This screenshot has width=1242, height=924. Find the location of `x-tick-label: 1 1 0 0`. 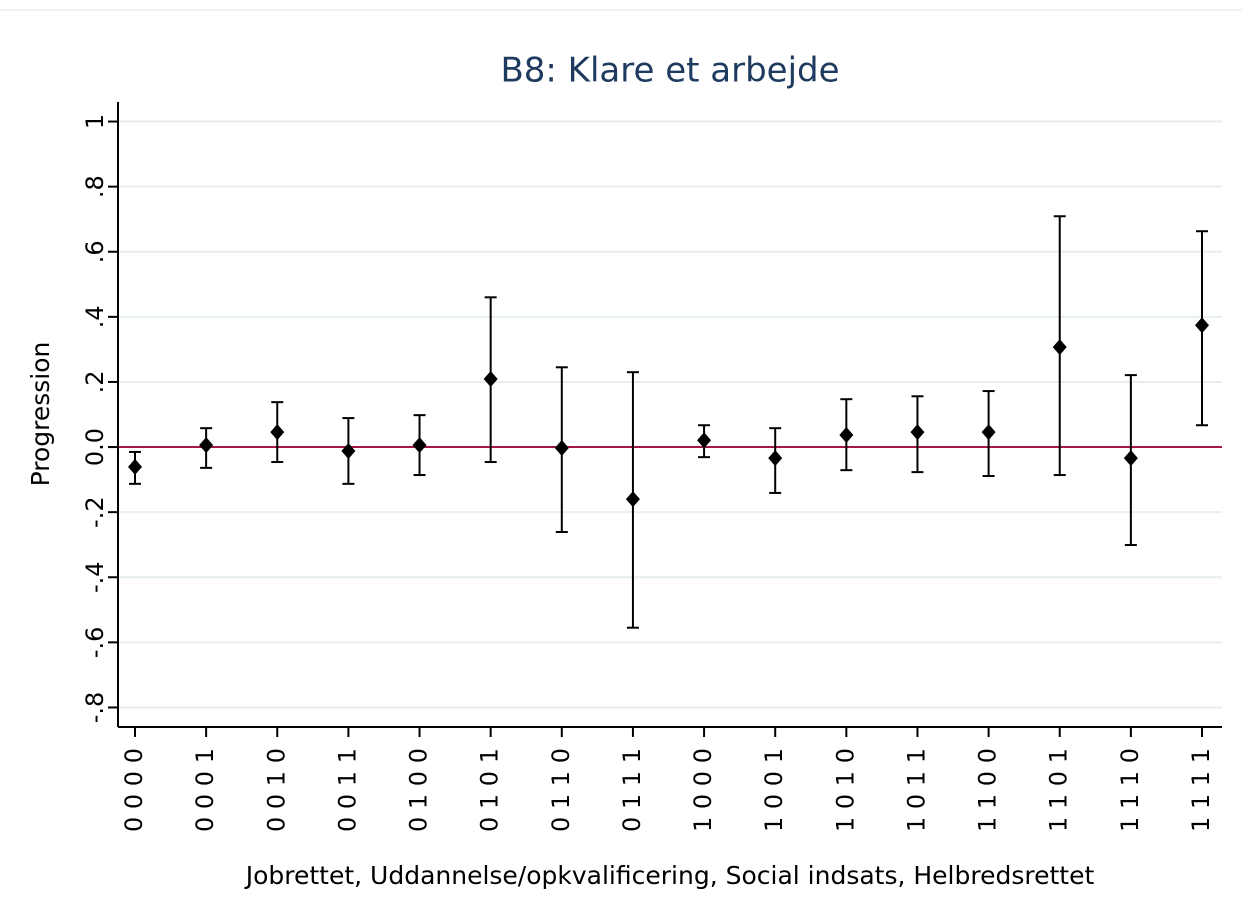

x-tick-label: 1 1 0 0 is located at coordinates (988, 790).